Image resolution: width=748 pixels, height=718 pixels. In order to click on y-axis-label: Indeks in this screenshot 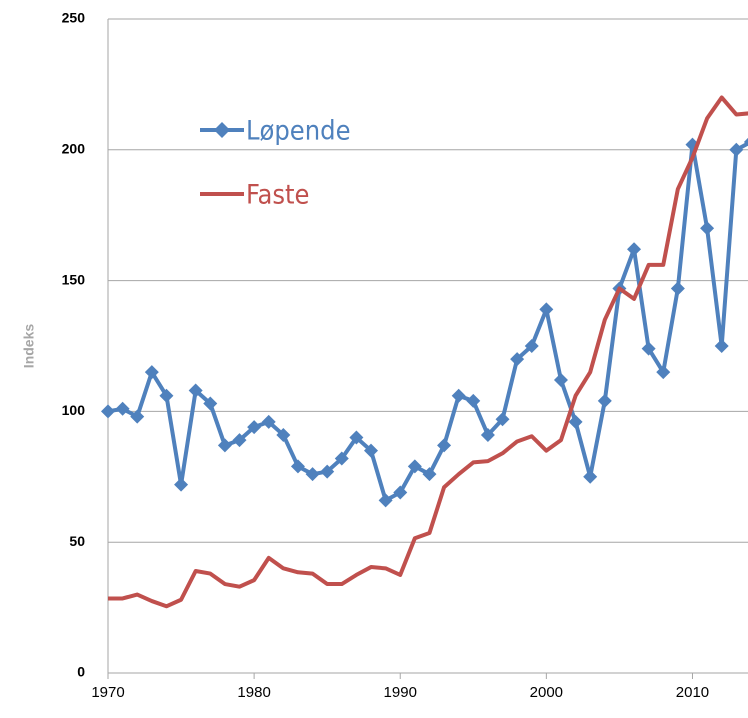, I will do `click(29, 346)`.